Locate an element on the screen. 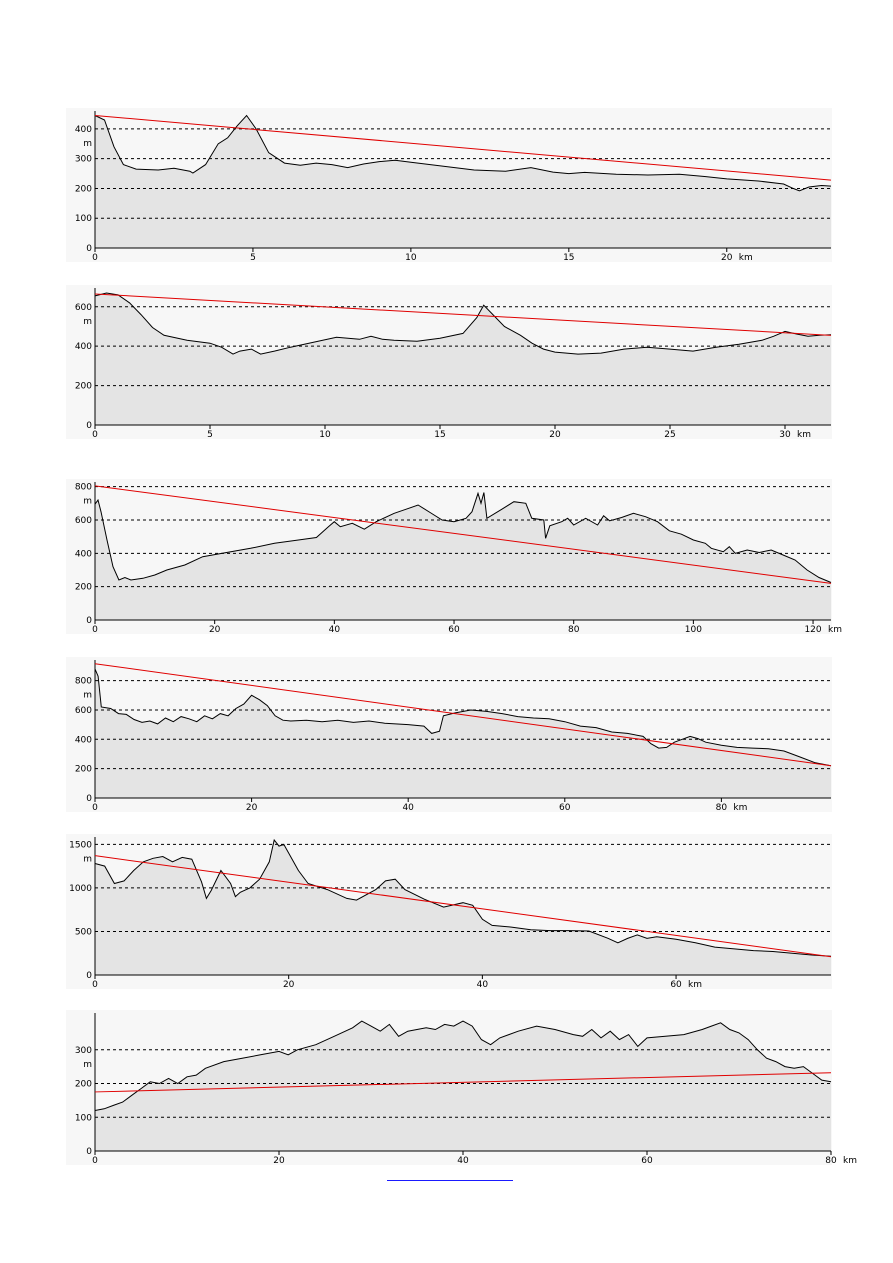 The width and height of the screenshot is (893, 1263). x-tick-label: 100 is located at coordinates (693, 630).